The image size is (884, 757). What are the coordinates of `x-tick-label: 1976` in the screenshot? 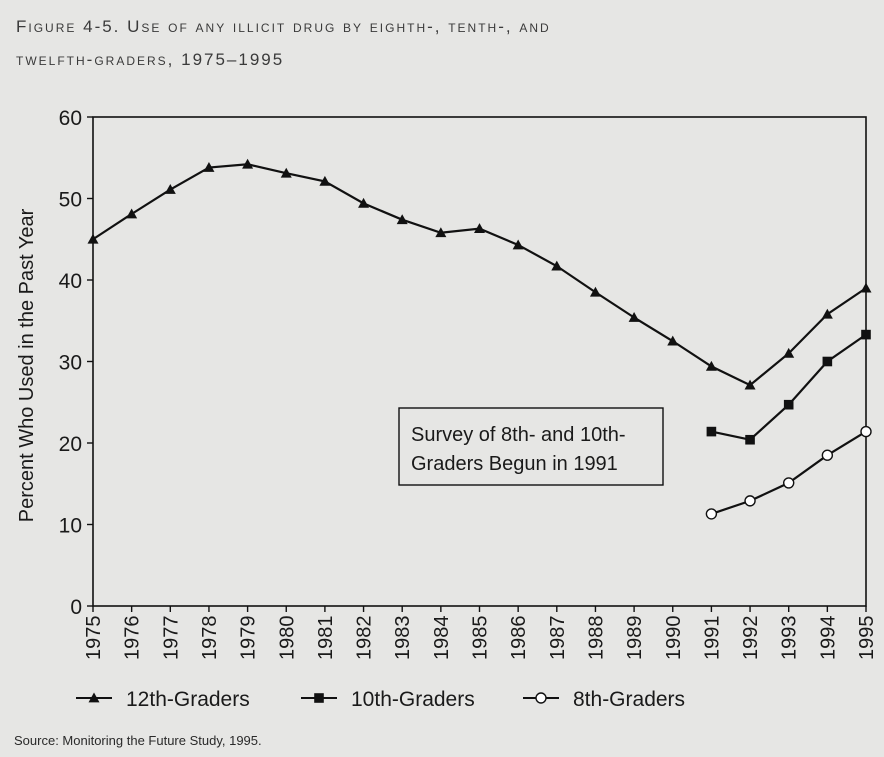 It's located at (133, 638).